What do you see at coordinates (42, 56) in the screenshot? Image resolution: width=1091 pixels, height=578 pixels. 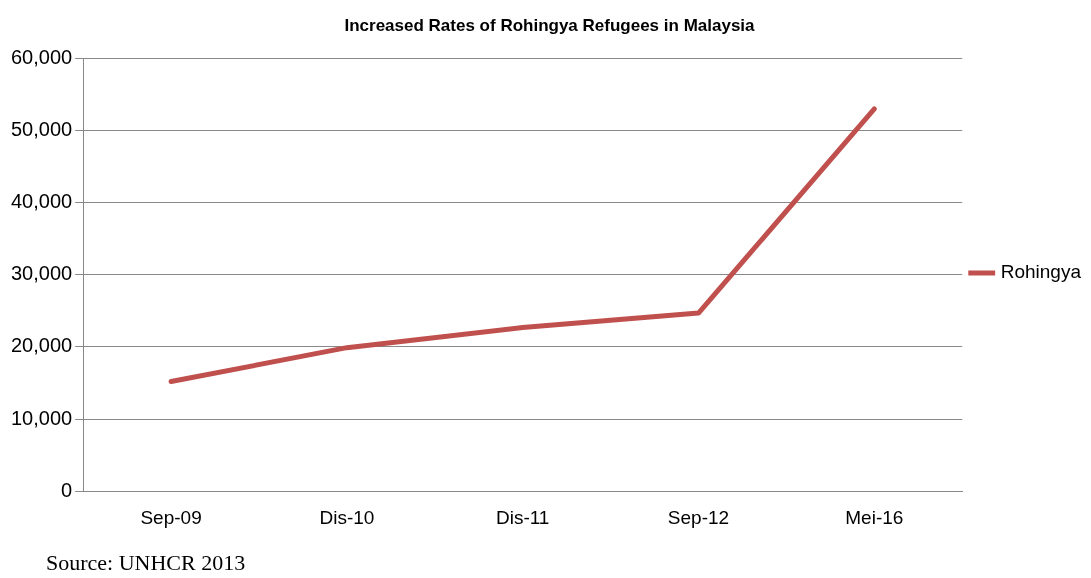 I see `y-tick-label: 60,000` at bounding box center [42, 56].